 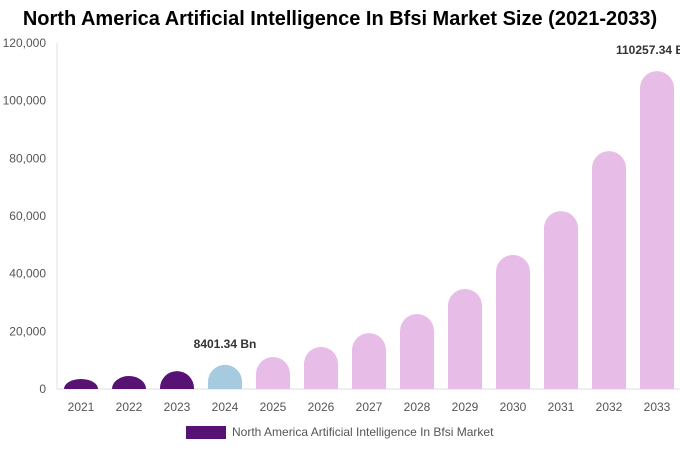 What do you see at coordinates (177, 407) in the screenshot?
I see `x-tick-label: 2023` at bounding box center [177, 407].